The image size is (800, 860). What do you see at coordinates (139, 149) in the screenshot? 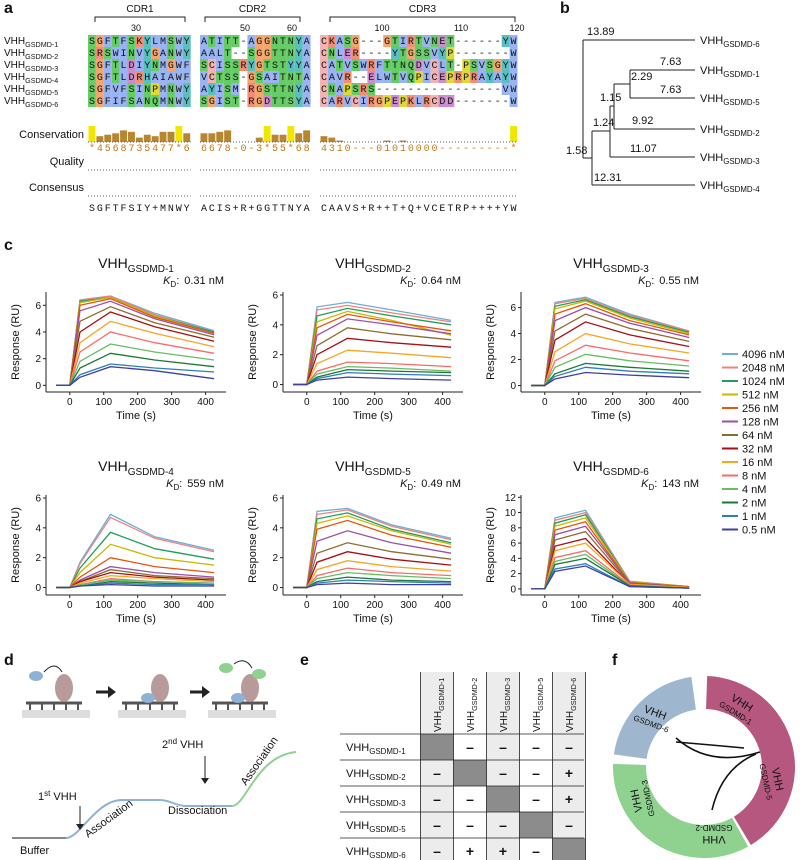
I see `conservation-score: *4568735477*6` at bounding box center [139, 149].